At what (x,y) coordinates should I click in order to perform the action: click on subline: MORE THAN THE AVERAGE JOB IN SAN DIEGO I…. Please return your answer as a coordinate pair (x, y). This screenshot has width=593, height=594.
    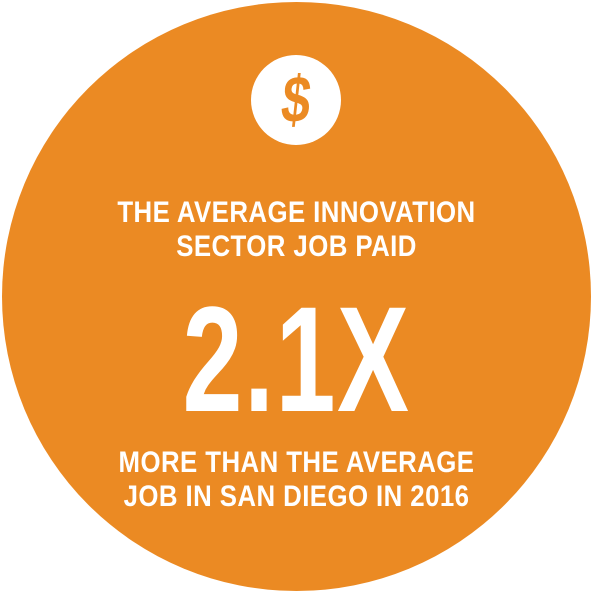
    Looking at the image, I should click on (297, 480).